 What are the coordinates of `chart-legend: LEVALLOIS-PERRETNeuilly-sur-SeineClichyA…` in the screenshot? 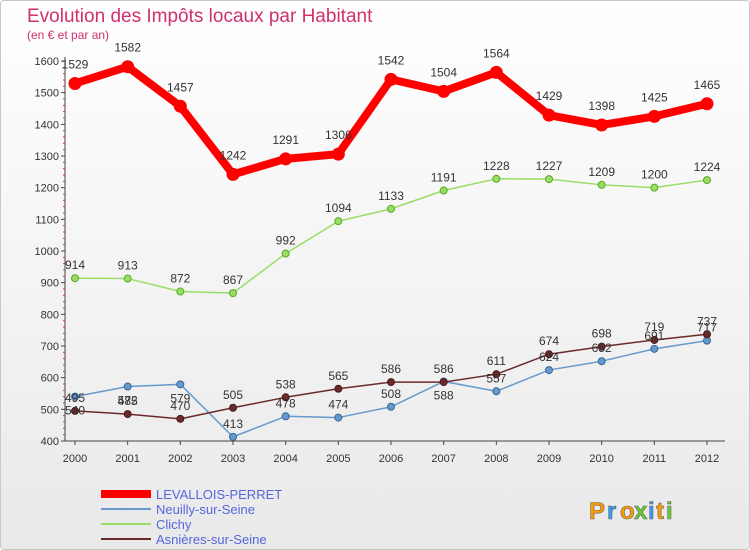 It's located at (191, 517).